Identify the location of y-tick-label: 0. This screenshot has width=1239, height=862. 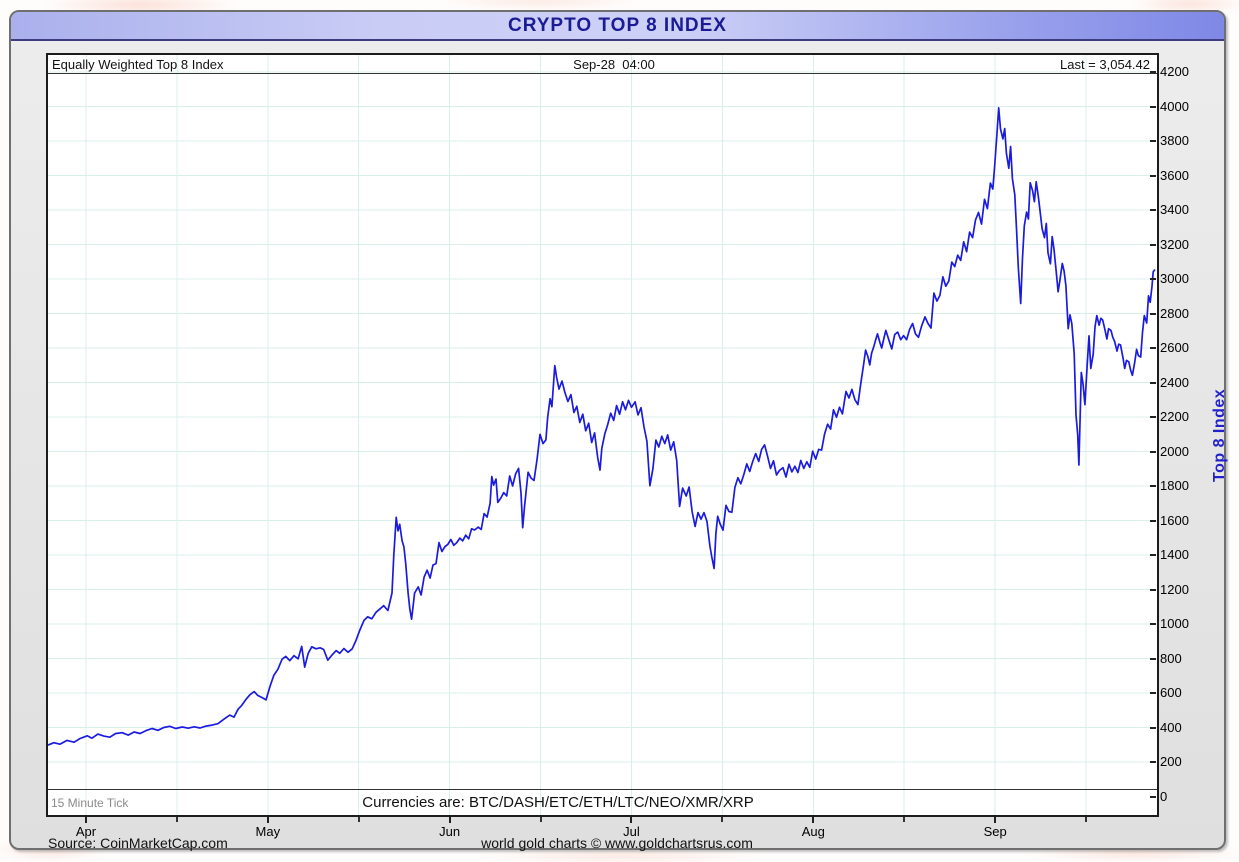
(1164, 796).